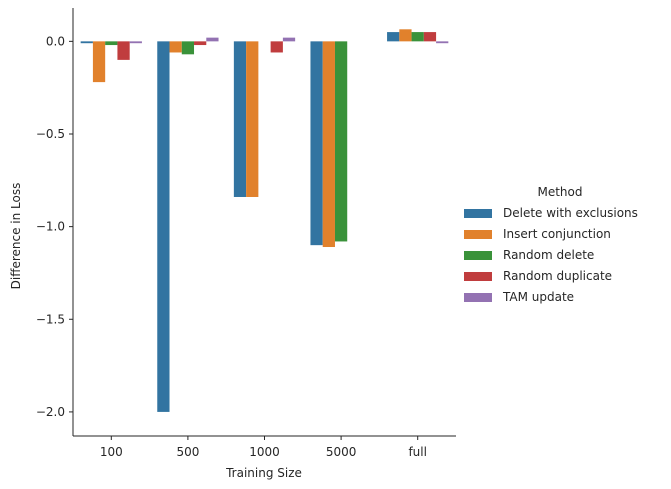 Image resolution: width=671 pixels, height=489 pixels. What do you see at coordinates (50, 227) in the screenshot?
I see `y-tick-label: −1.0` at bounding box center [50, 227].